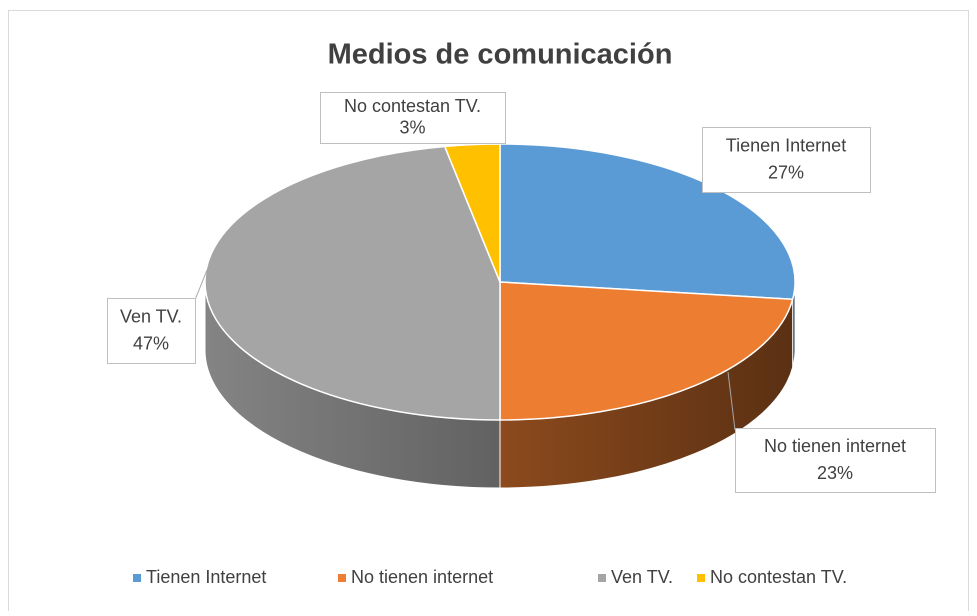  Describe the element at coordinates (151, 316) in the screenshot. I see `data-label-name: Ven TV.` at that location.